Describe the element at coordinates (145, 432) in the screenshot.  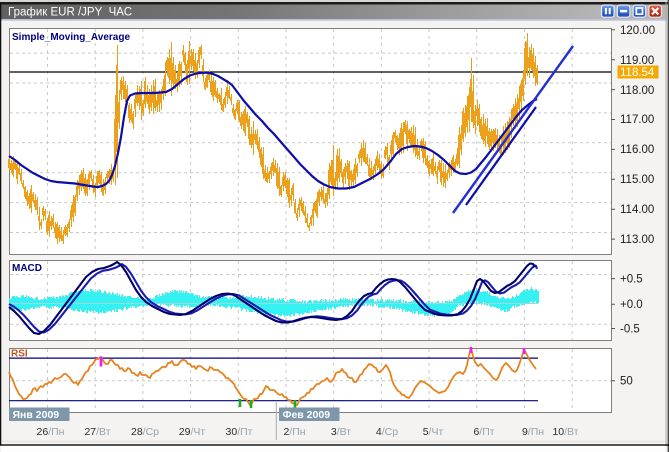
I see `svg-text: 28/Ср` at that location.